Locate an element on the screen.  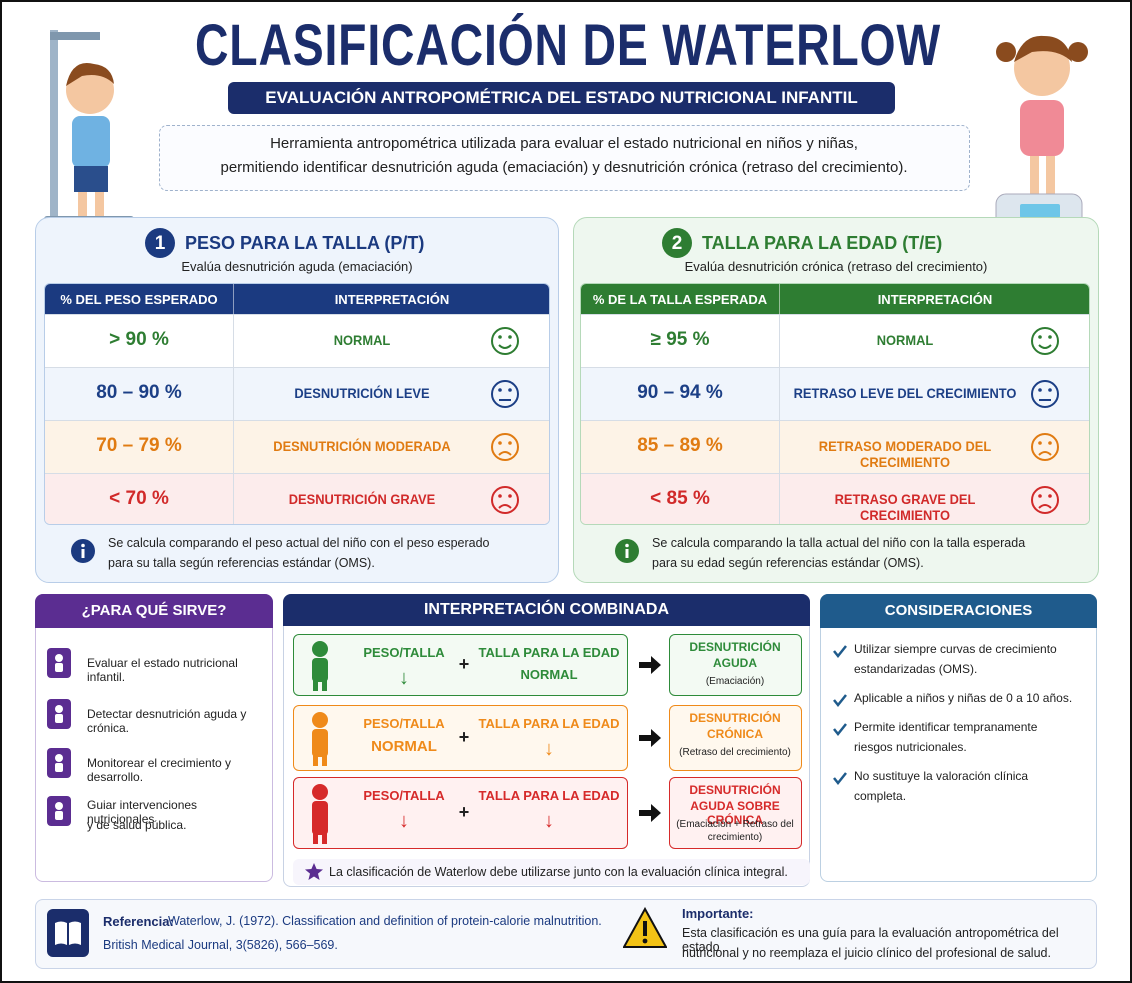
result-detail: (Emaciación + Retraso del is located at coordinates (735, 824).